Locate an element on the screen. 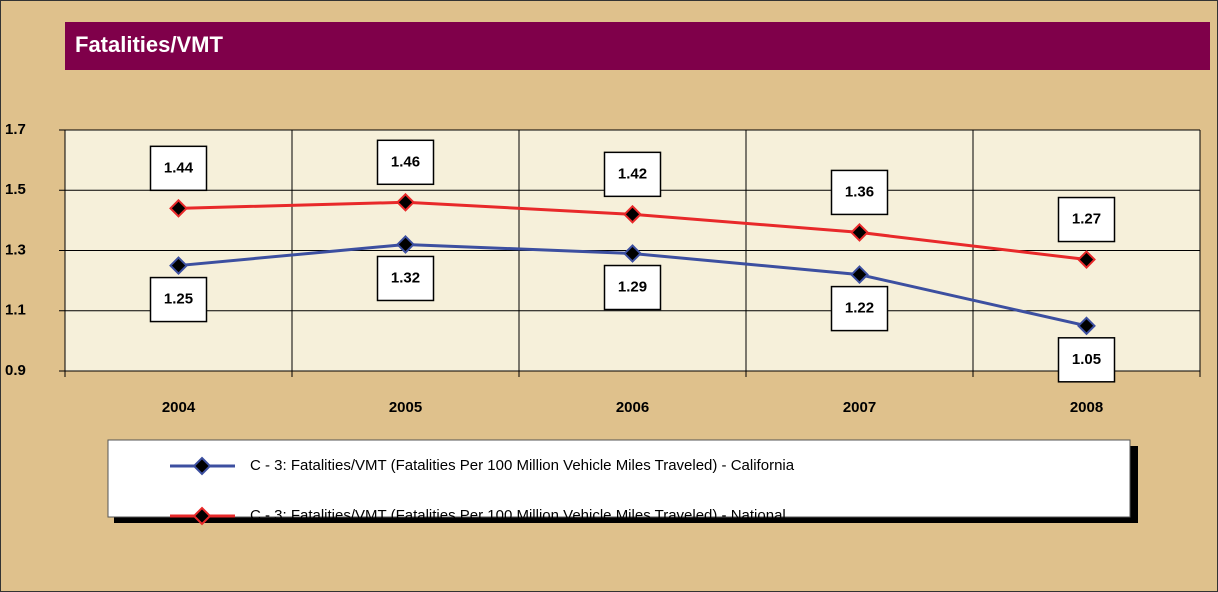 The image size is (1218, 592). value-label: 1.27 is located at coordinates (1086, 219).